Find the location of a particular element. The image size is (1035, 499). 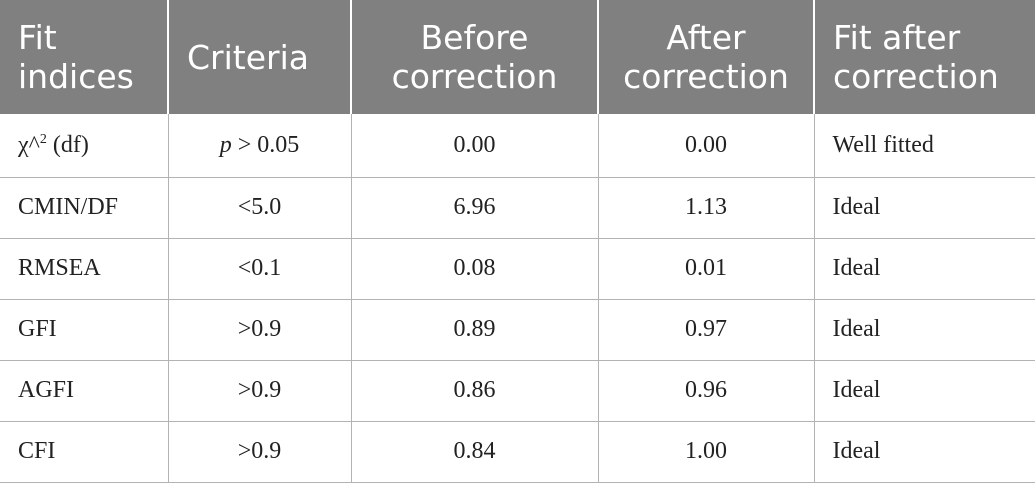

cell-fit-index: CFI is located at coordinates (84, 452).